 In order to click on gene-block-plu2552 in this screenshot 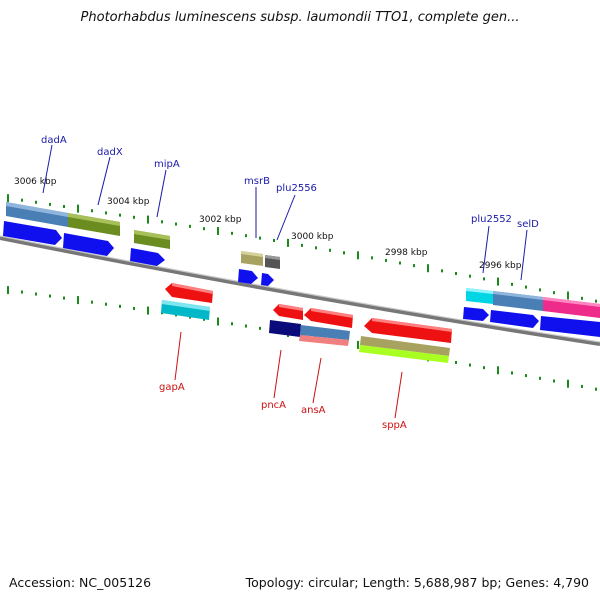, I will do `click(479, 296)`.